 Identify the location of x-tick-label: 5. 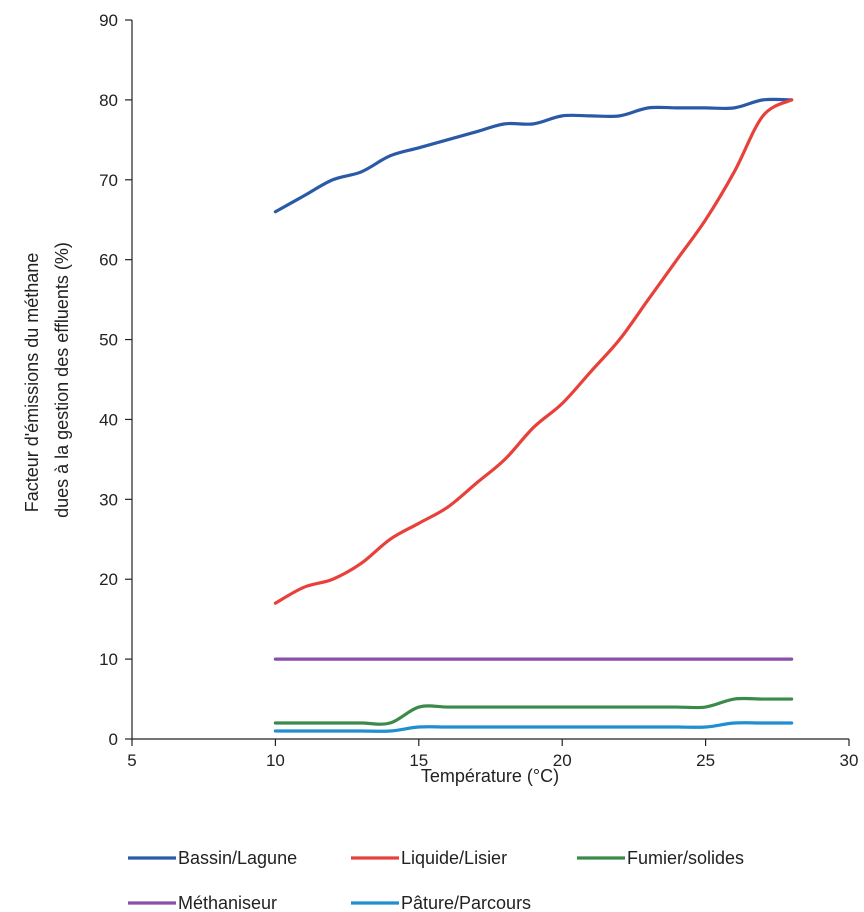
(131, 760).